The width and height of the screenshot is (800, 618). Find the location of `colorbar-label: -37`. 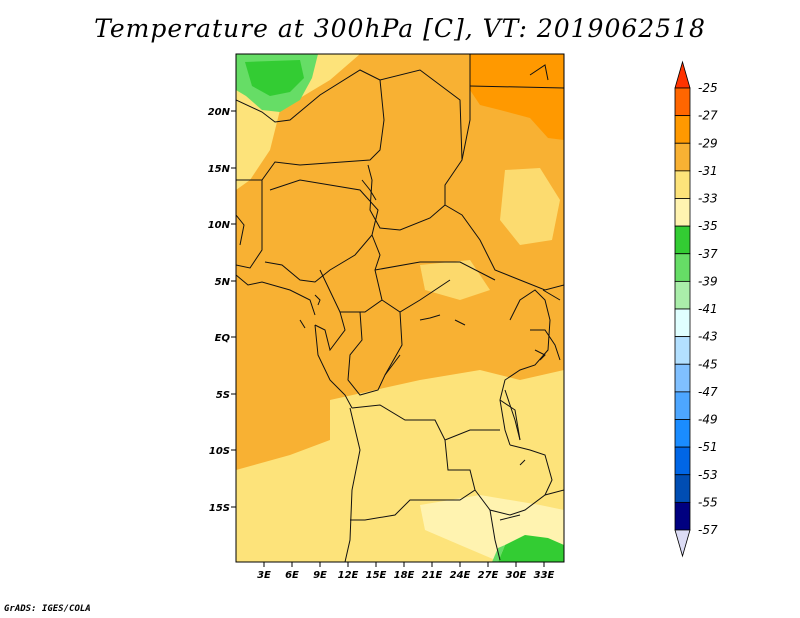

colorbar-label: -37 is located at coordinates (708, 254).